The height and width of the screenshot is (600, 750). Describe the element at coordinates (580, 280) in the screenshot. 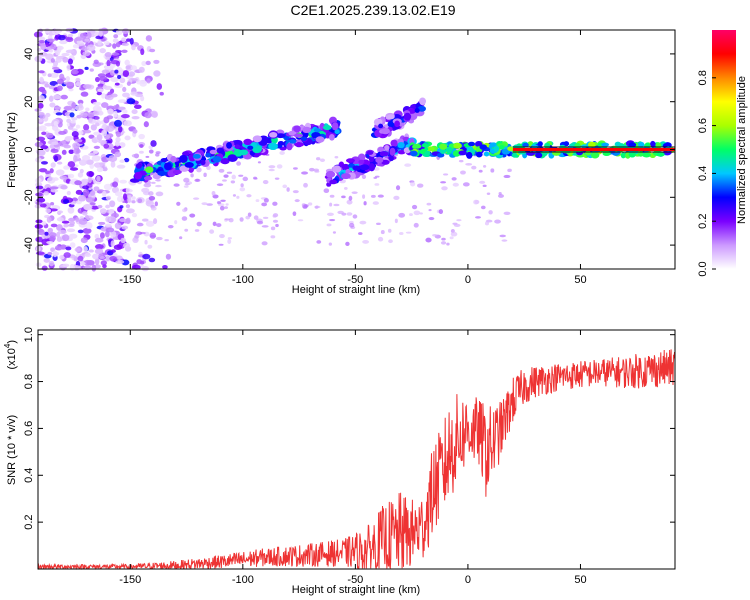

I see `spectrogram-x-tick-label: 50` at that location.